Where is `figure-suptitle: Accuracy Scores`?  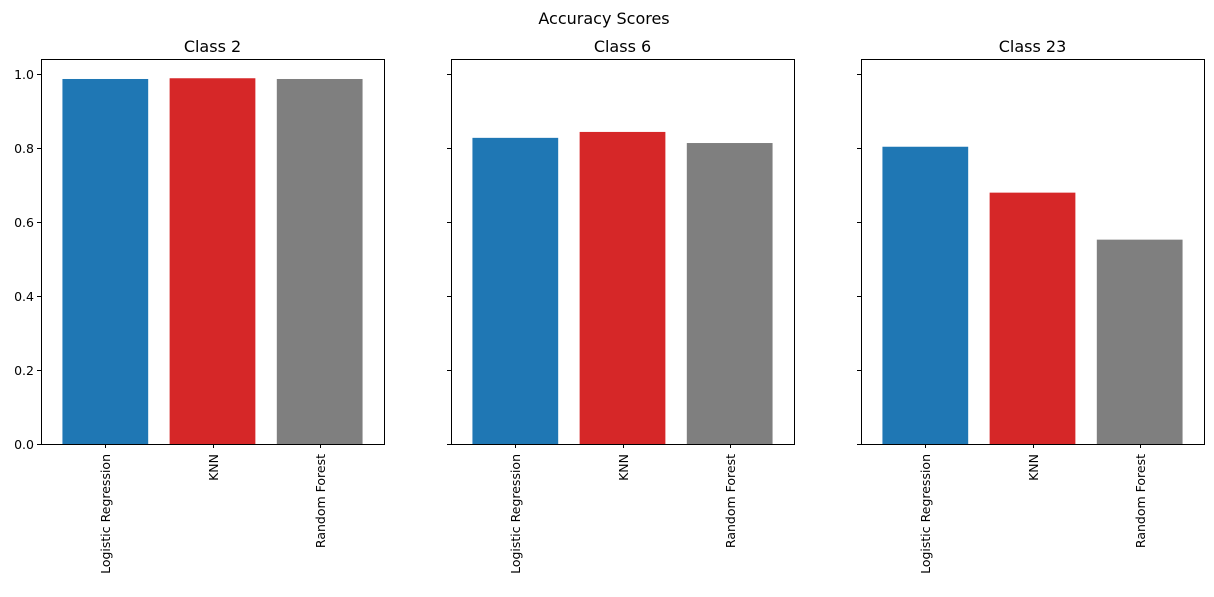 figure-suptitle: Accuracy Scores is located at coordinates (603, 18).